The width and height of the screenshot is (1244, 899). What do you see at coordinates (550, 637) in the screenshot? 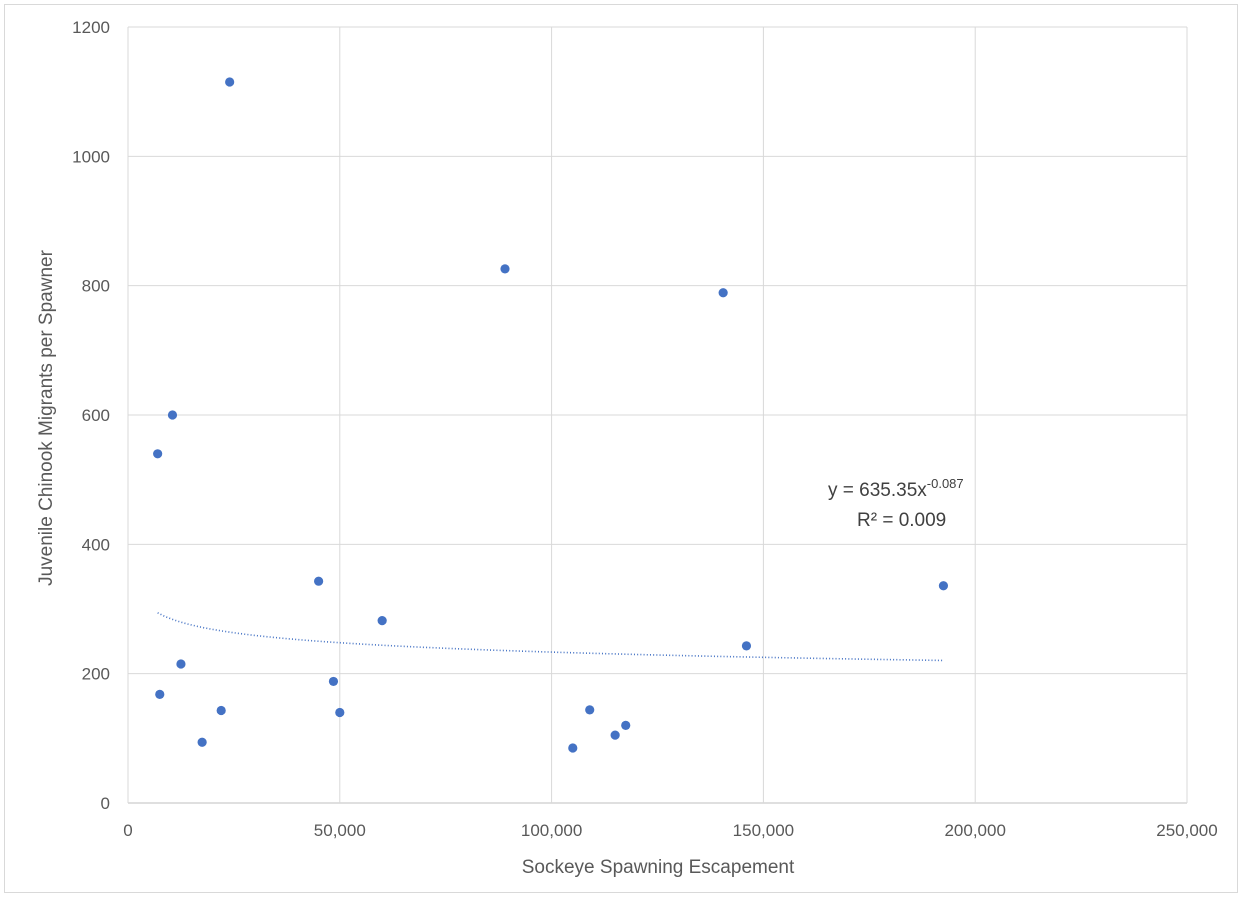
I see `power-trendline` at bounding box center [550, 637].